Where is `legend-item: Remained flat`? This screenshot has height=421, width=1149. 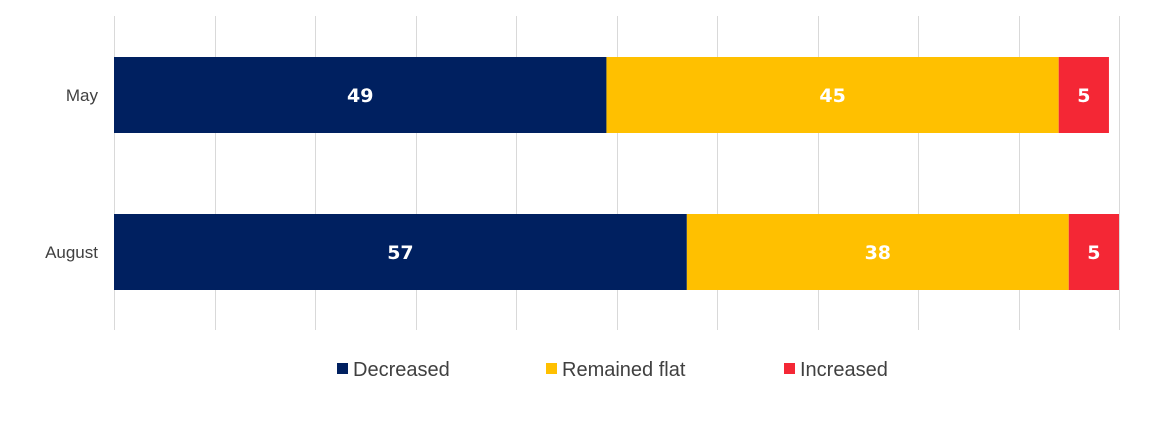
legend-item: Remained flat is located at coordinates (616, 370).